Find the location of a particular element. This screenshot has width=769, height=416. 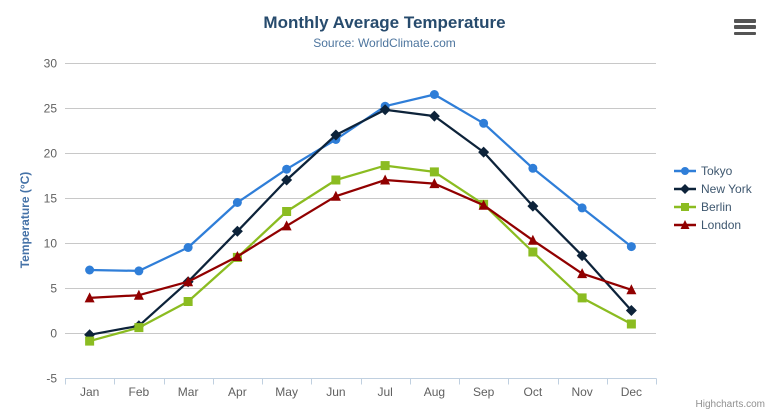

export-menu-button is located at coordinates (745, 27).